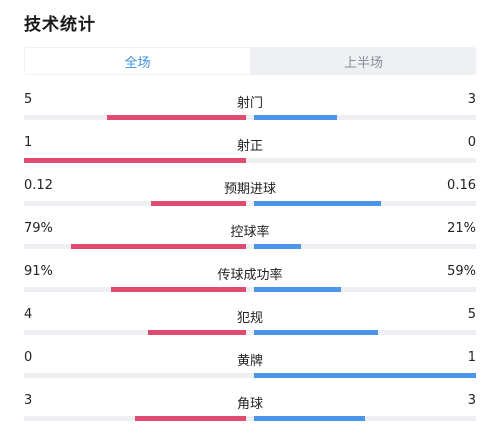 The image size is (500, 440). What do you see at coordinates (28, 357) in the screenshot?
I see `home-value: 0` at bounding box center [28, 357].